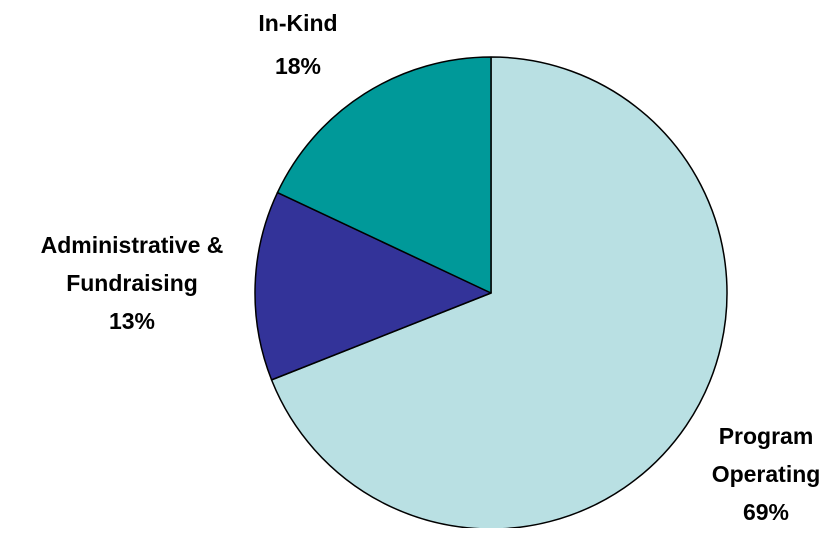 This screenshot has width=840, height=533. I want to click on slice-value-admin-fundraising: 13%, so click(132, 321).